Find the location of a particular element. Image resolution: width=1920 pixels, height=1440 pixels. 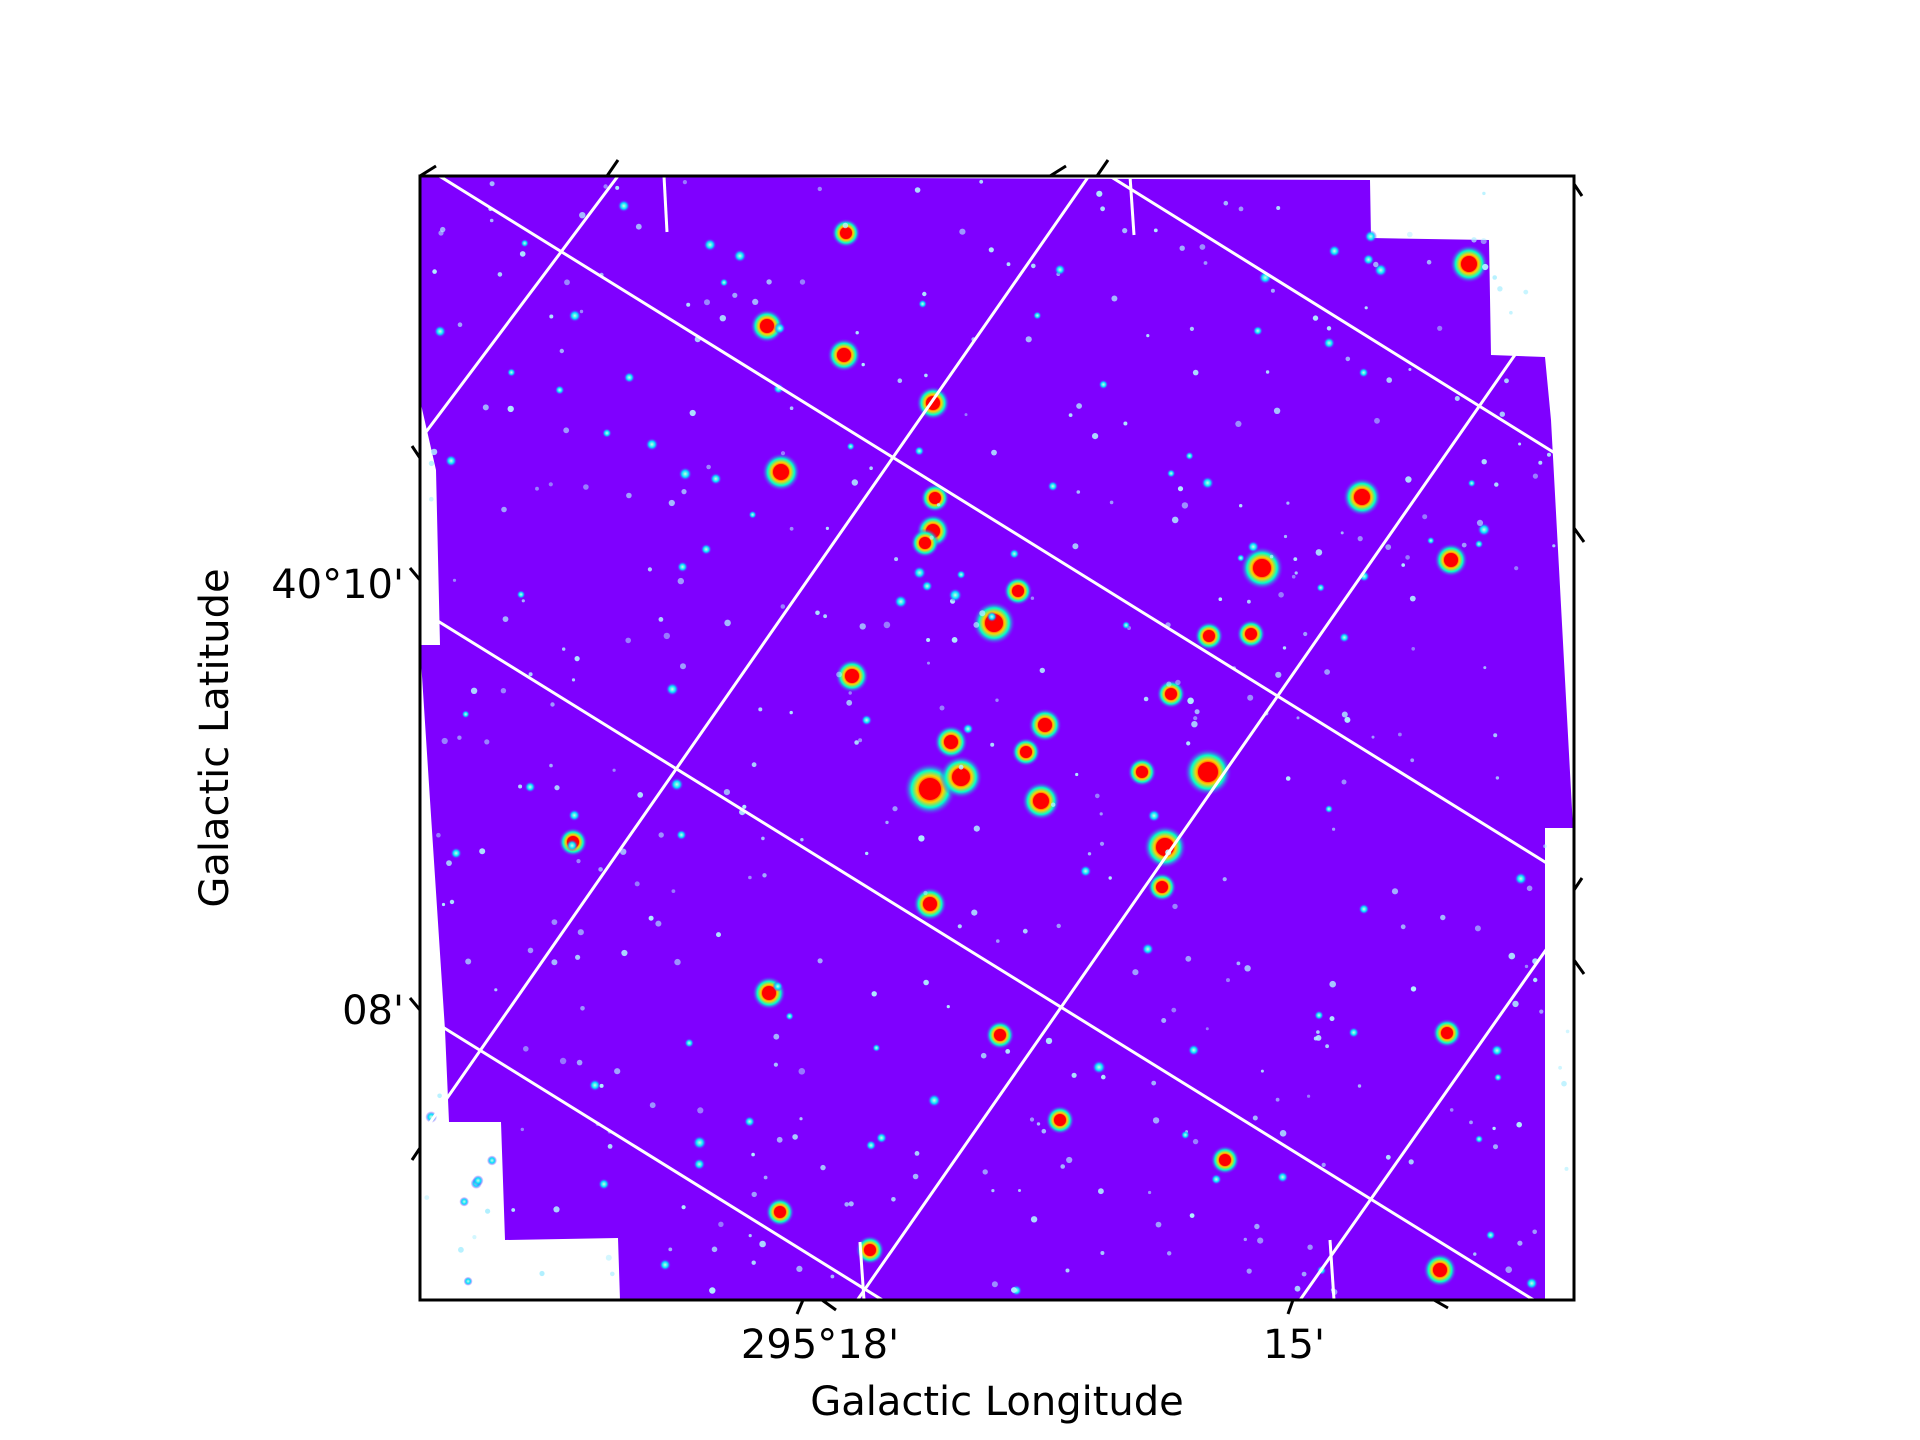

y-tick-label-40-10: 40°10' is located at coordinates (337, 585).